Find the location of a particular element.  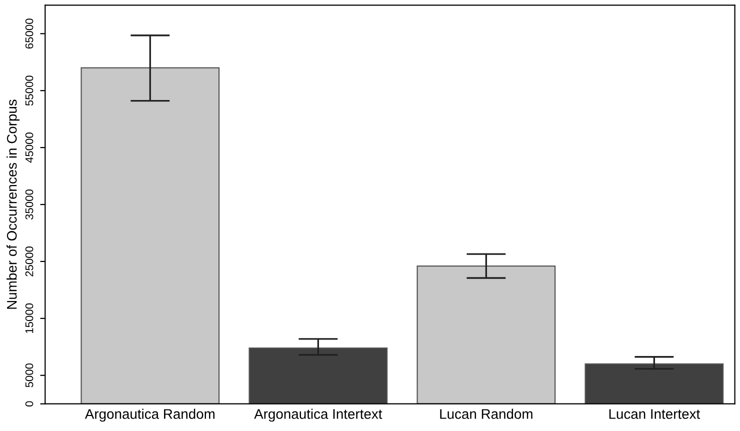

x-tick-label: Argonautica Random is located at coordinates (149, 415).